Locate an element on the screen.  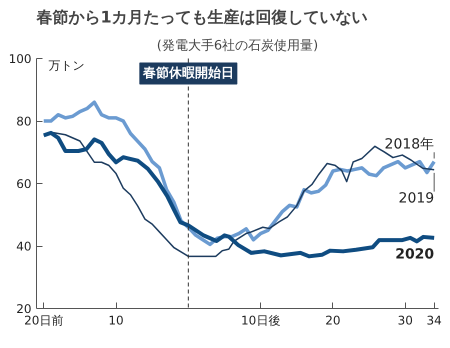
y-axis-title: 万トン is located at coordinates (66, 65).